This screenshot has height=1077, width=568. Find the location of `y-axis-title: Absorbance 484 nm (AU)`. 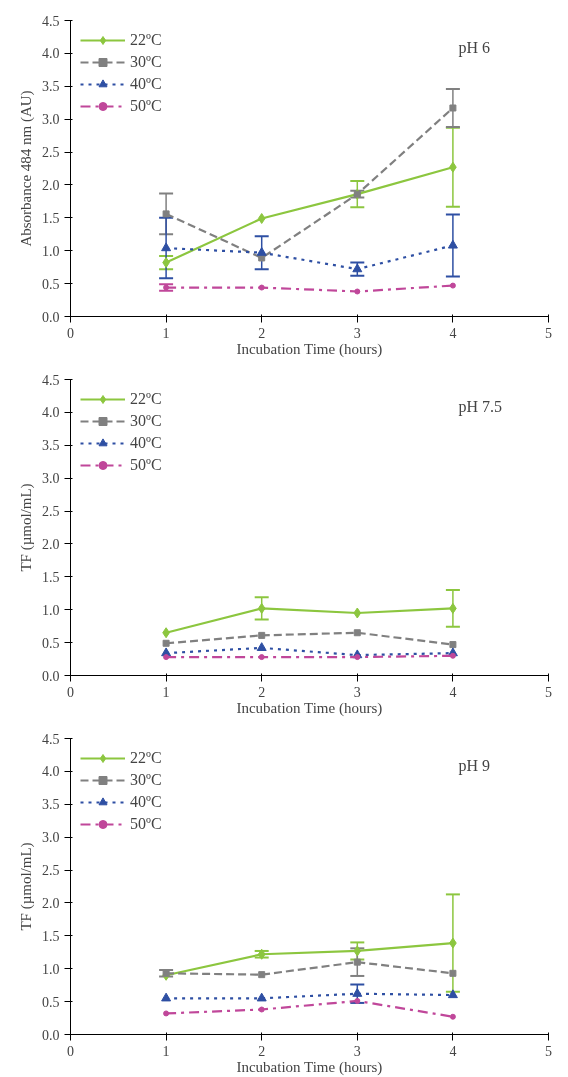

y-axis-title: Absorbance 484 nm (AU) is located at coordinates (26, 168).